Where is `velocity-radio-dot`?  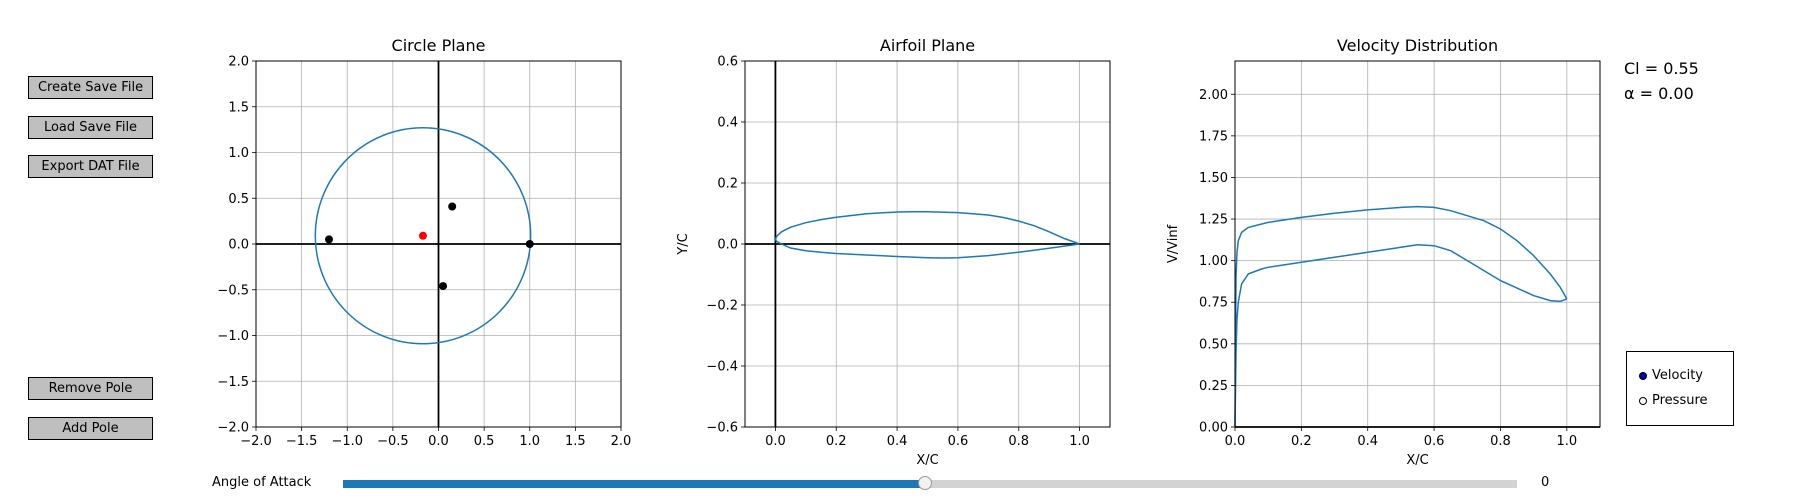
velocity-radio-dot is located at coordinates (1643, 375).